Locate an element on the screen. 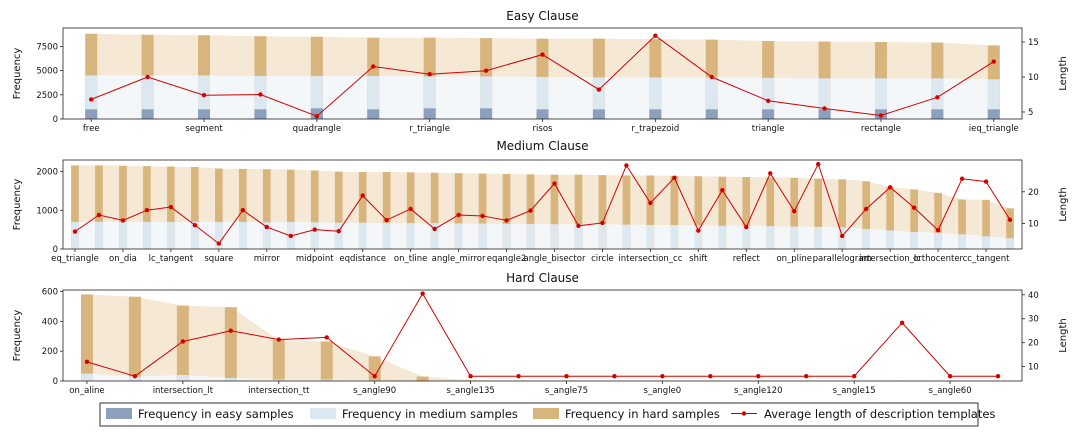 The height and width of the screenshot is (432, 1080). x-tick-label: ieq_triangle is located at coordinates (994, 129).